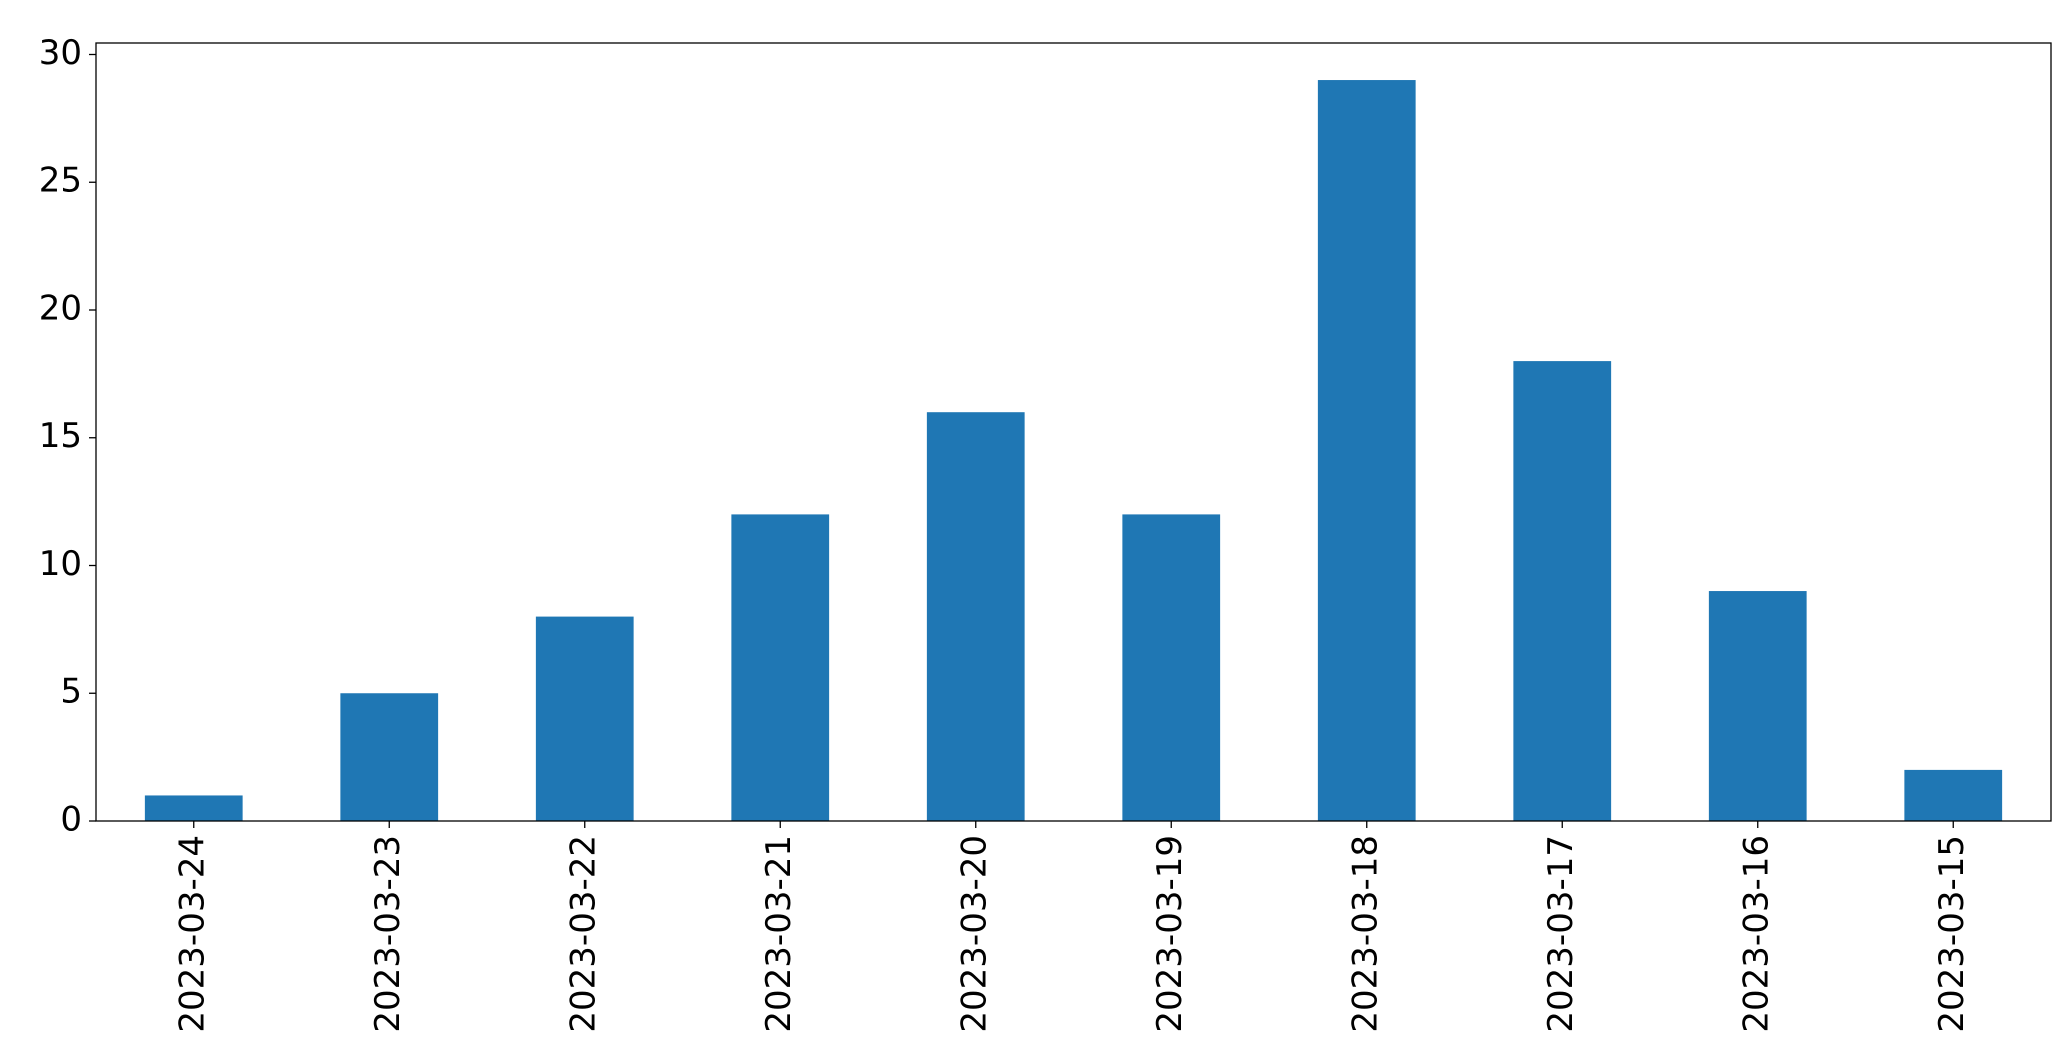 The height and width of the screenshot is (1064, 2071). What do you see at coordinates (60, 436) in the screenshot?
I see `y-tick-label: 15` at bounding box center [60, 436].